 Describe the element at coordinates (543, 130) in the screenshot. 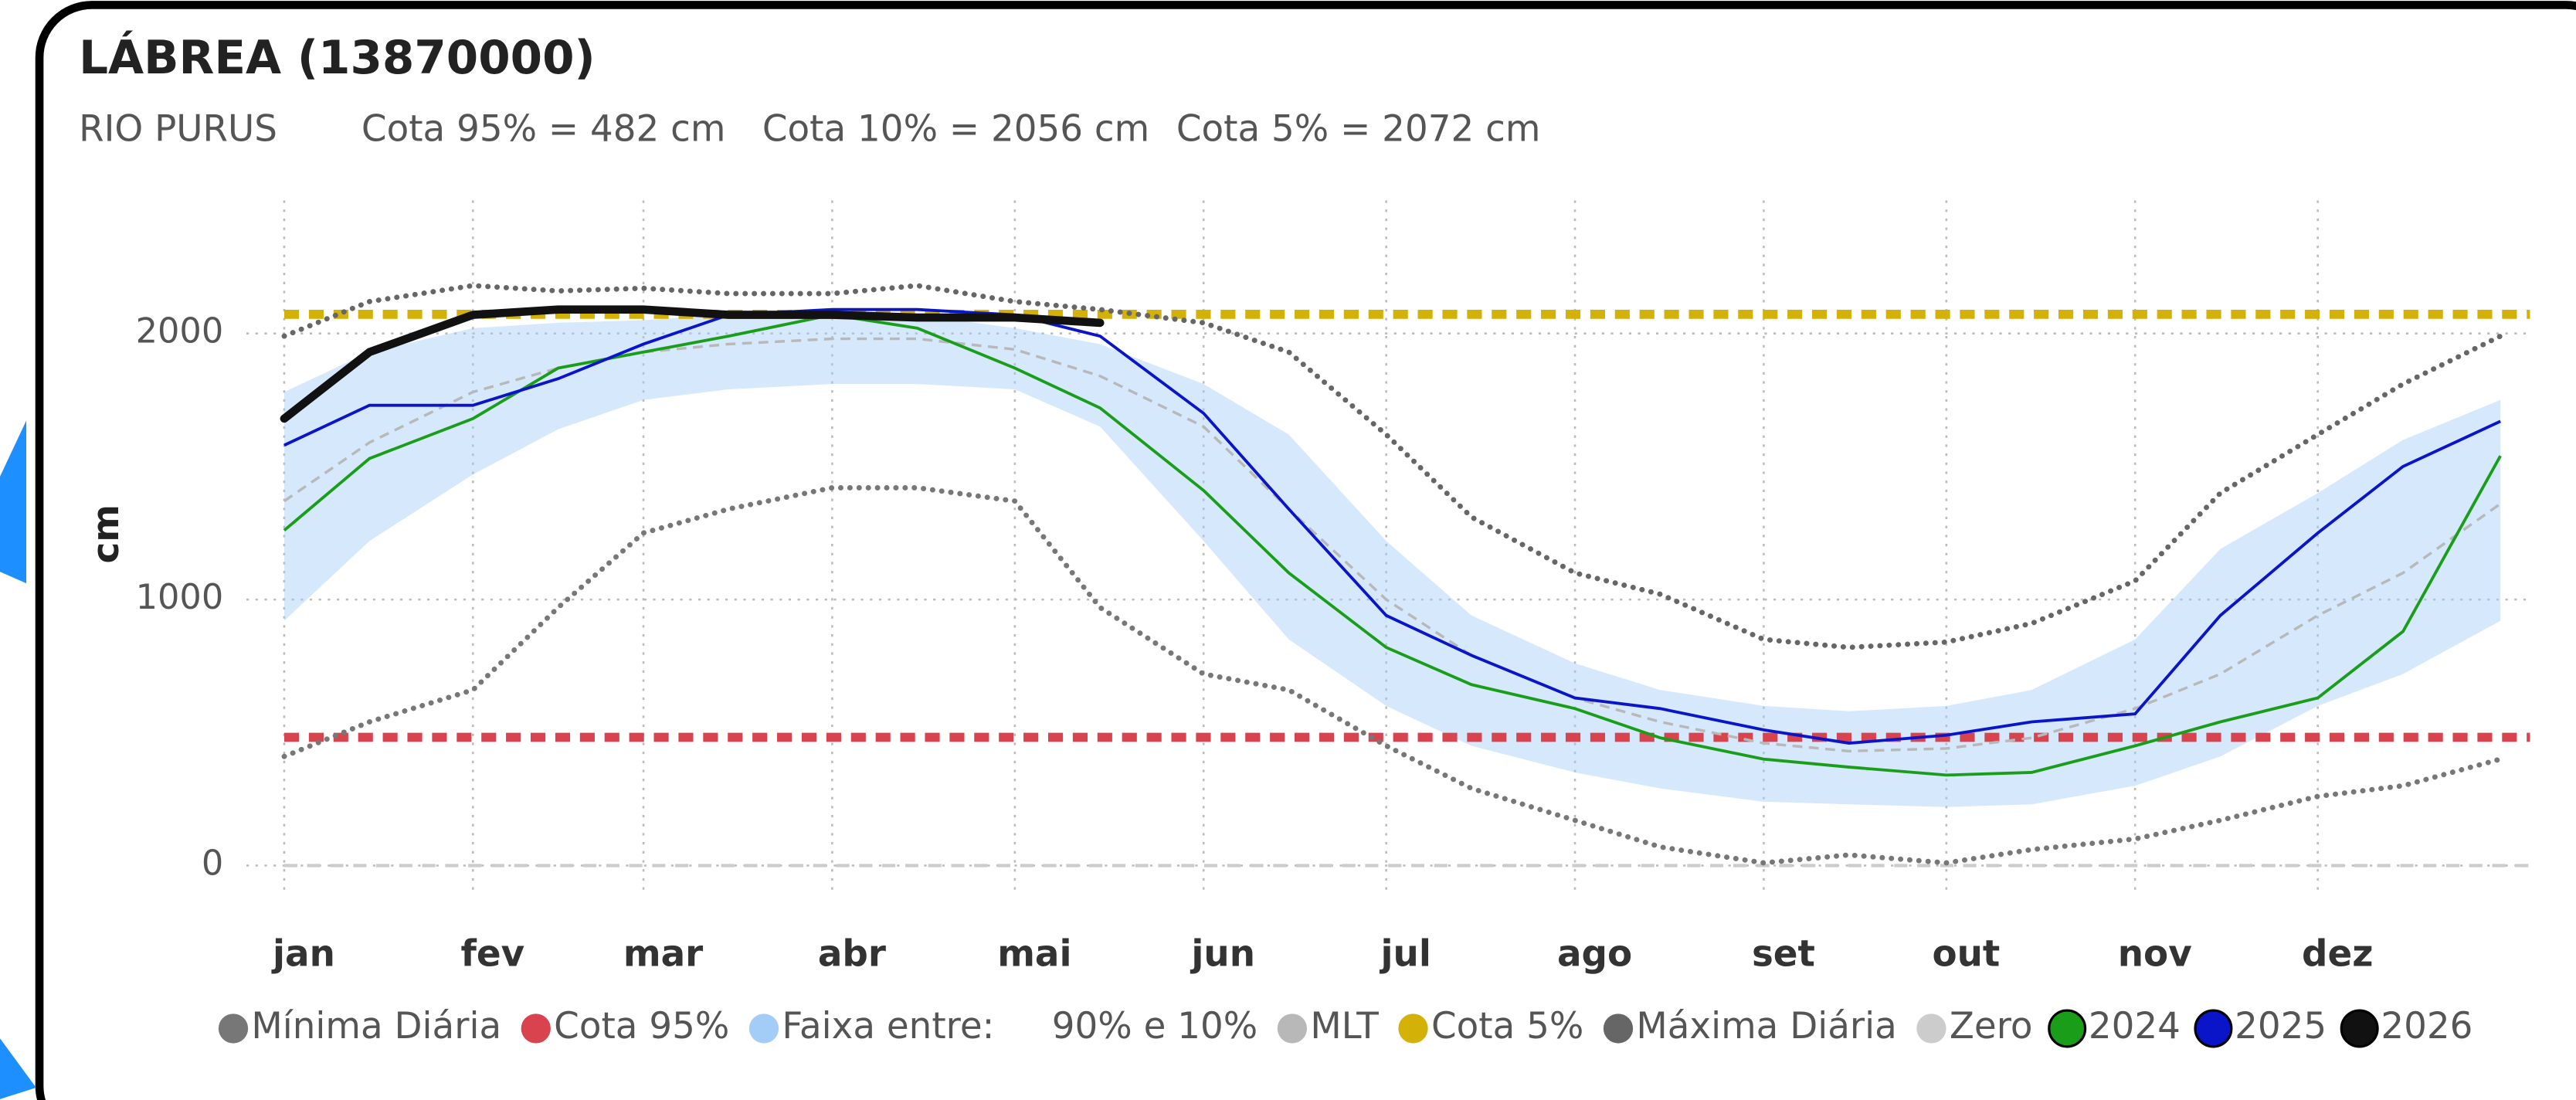

I see `subtitle: Cota 95% = 482 cm` at that location.